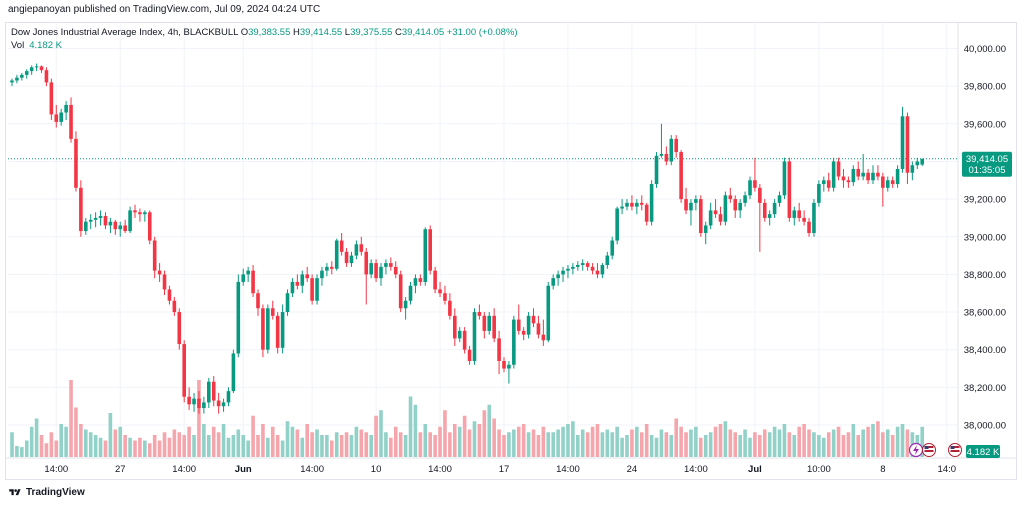 The image size is (1024, 505). I want to click on x-tick-label: 8, so click(882, 469).